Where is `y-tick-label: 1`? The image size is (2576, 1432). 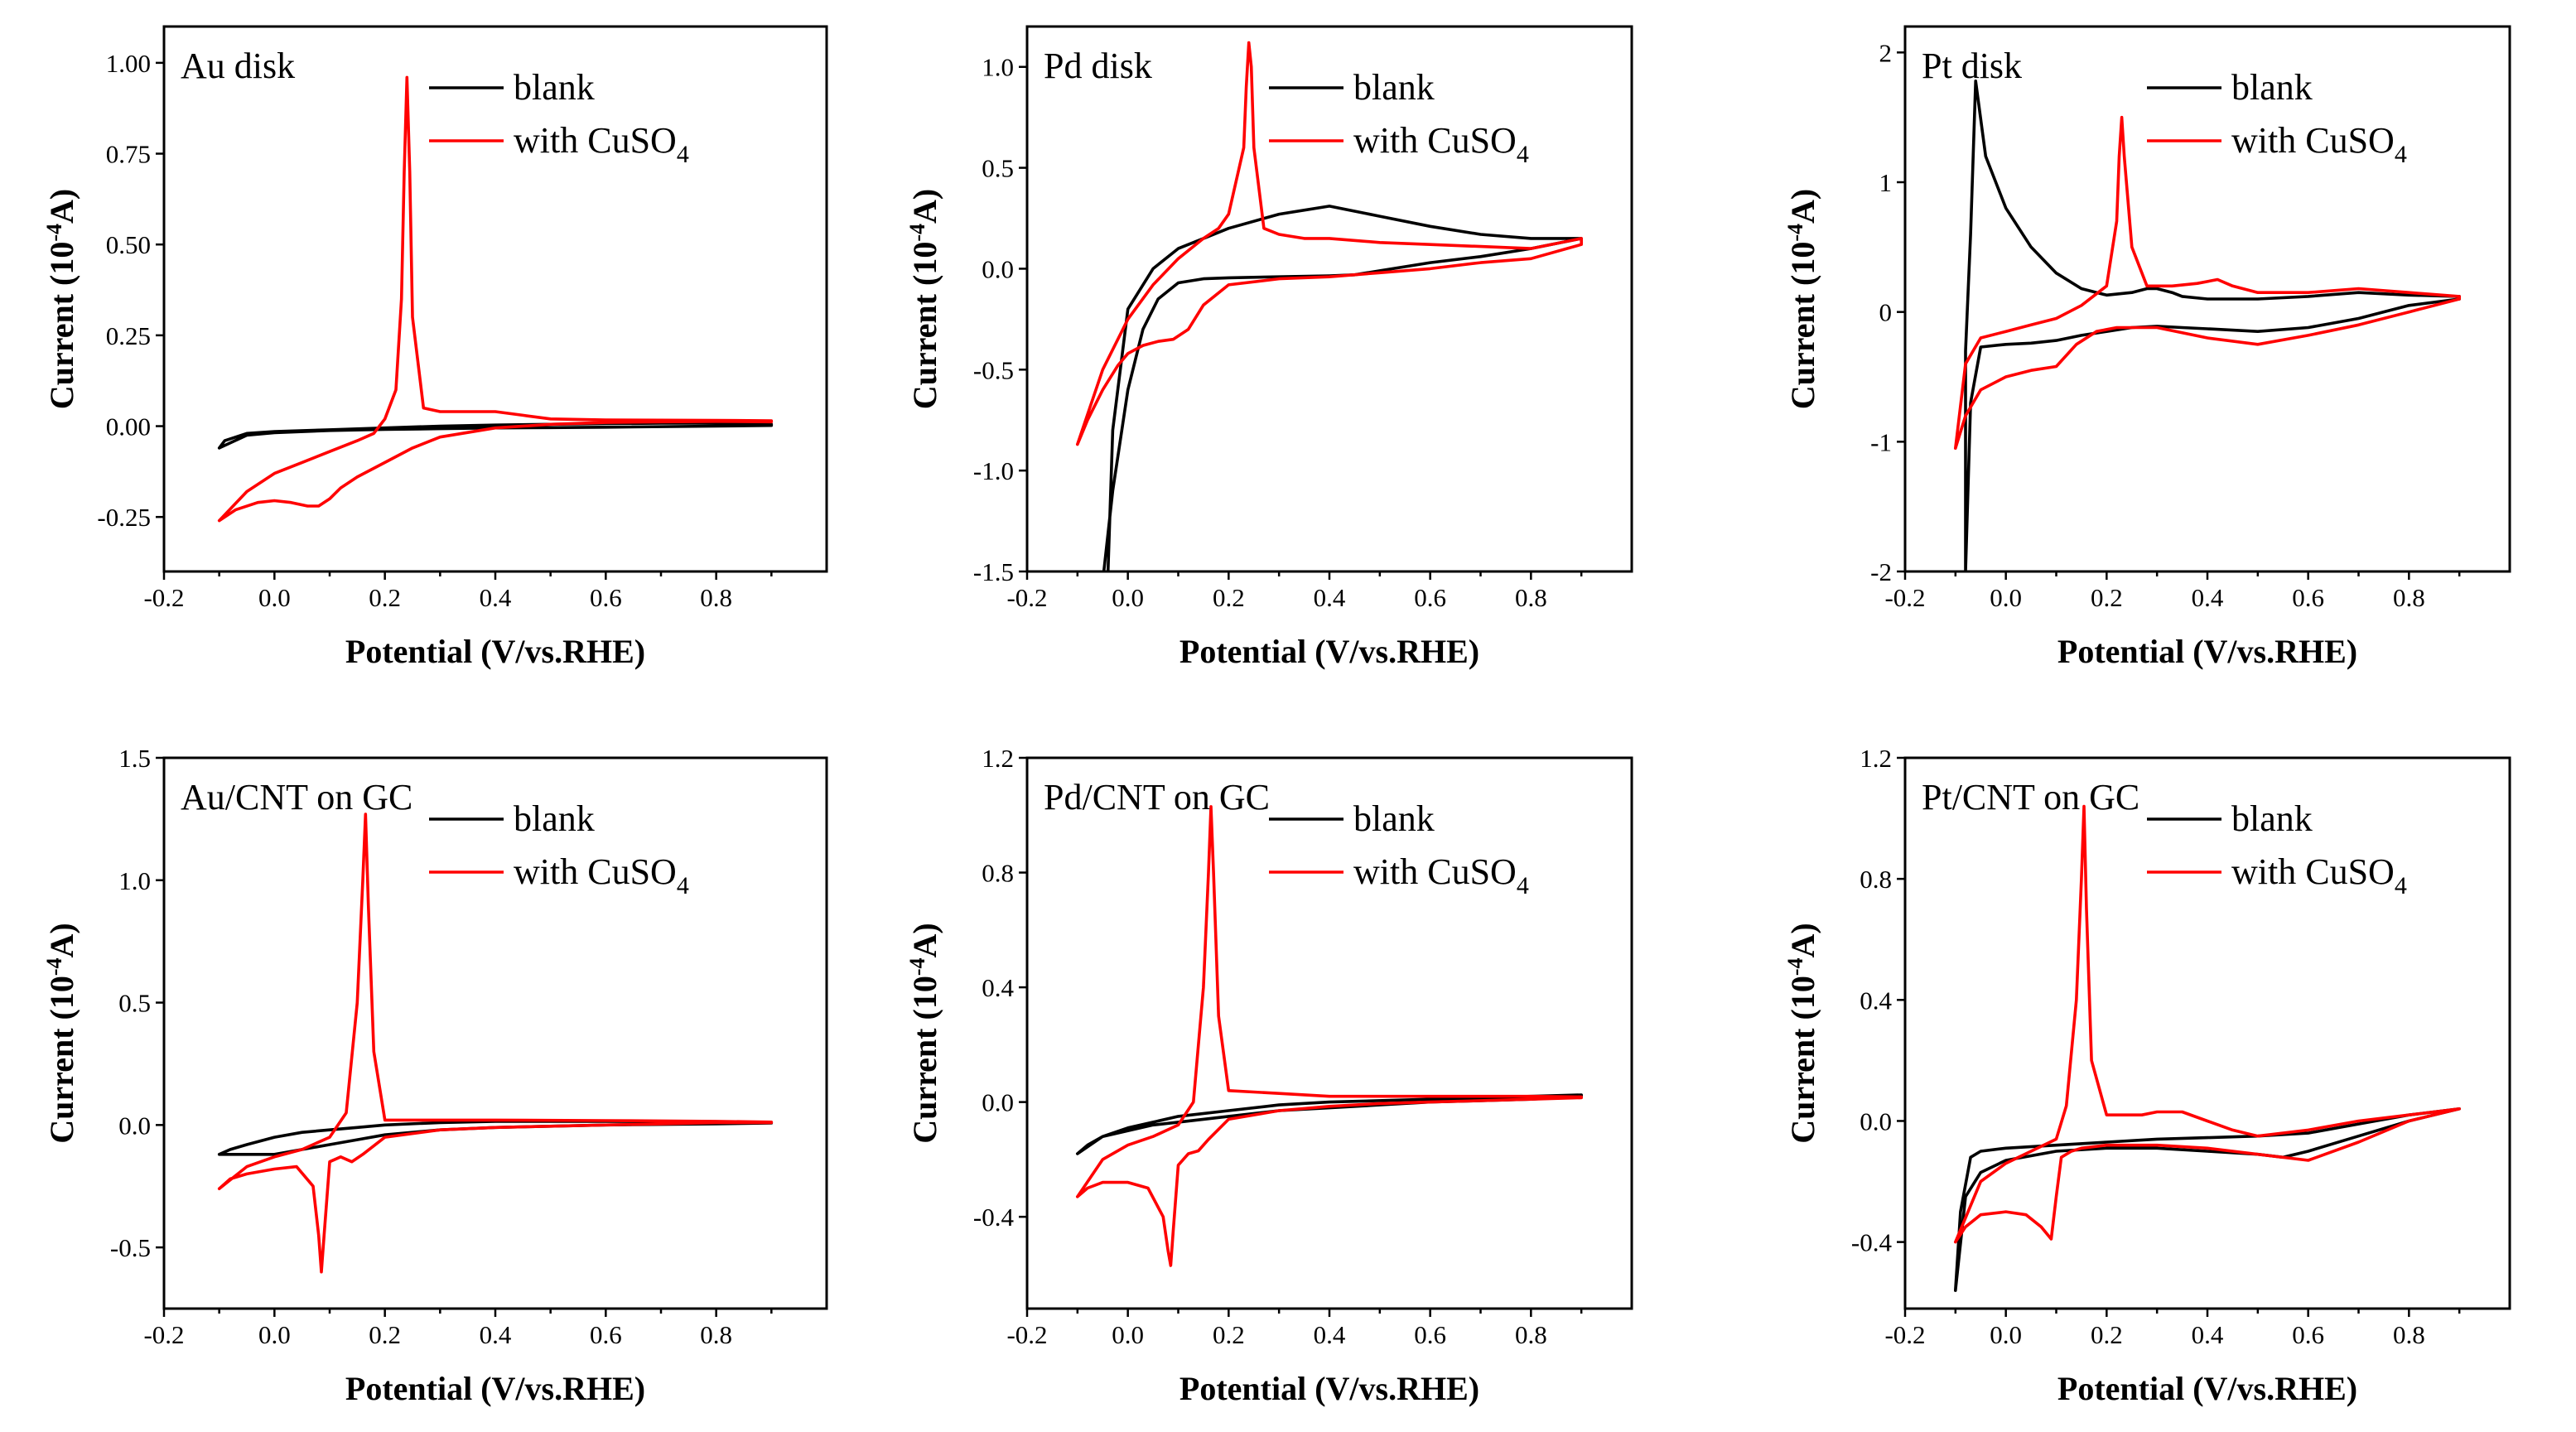 y-tick-label: 1 is located at coordinates (1886, 183).